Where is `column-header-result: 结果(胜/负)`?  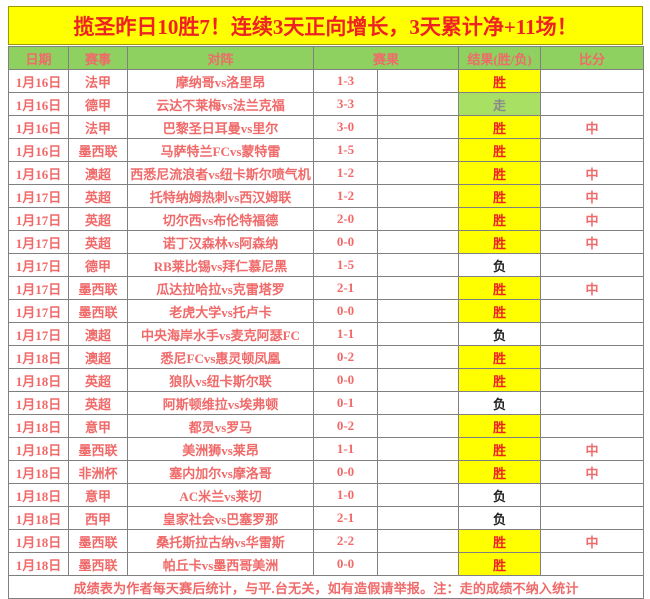
column-header-result: 结果(胜/负) is located at coordinates (500, 58).